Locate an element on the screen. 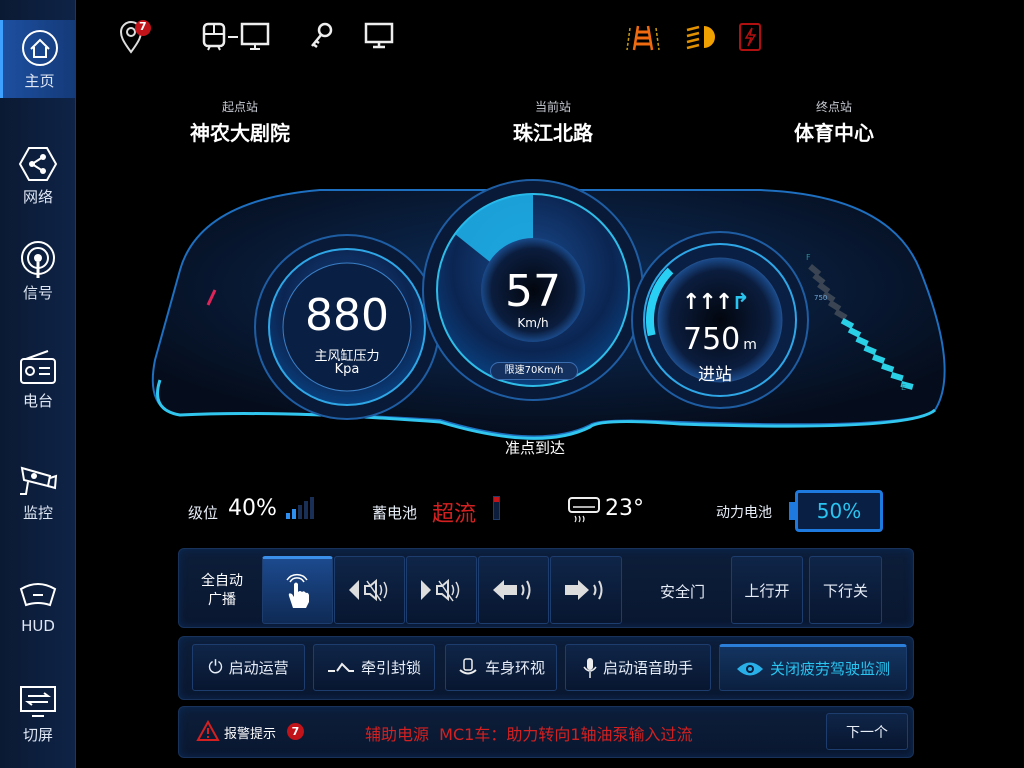 The image size is (1024, 768). distance-value: 750 is located at coordinates (712, 339).